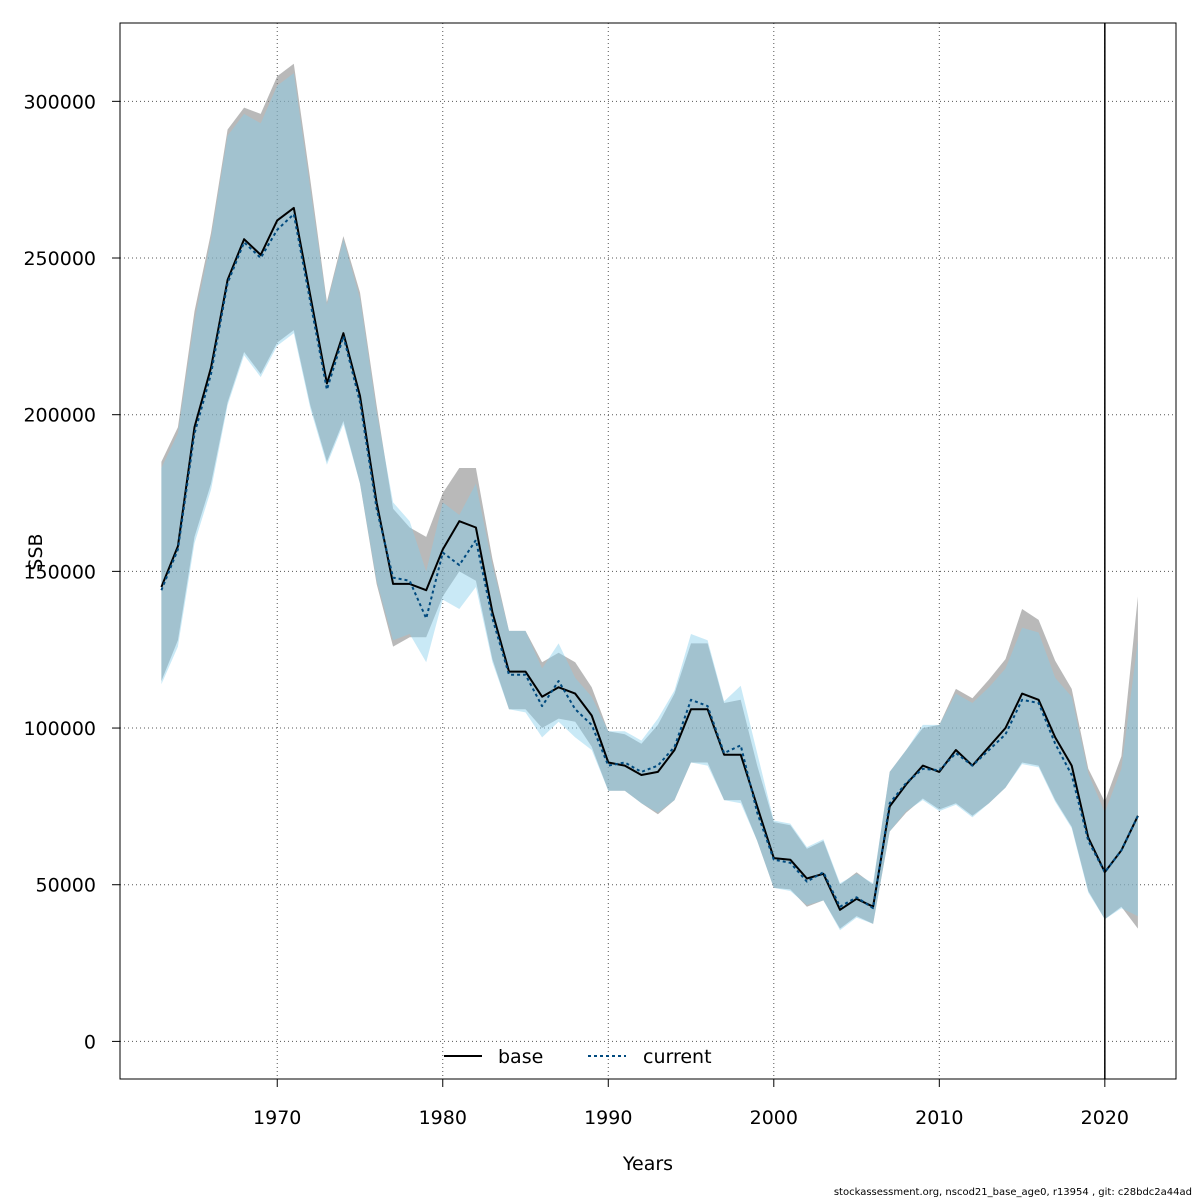 Image resolution: width=1200 pixels, height=1200 pixels. I want to click on legend-label-current: current, so click(677, 1057).